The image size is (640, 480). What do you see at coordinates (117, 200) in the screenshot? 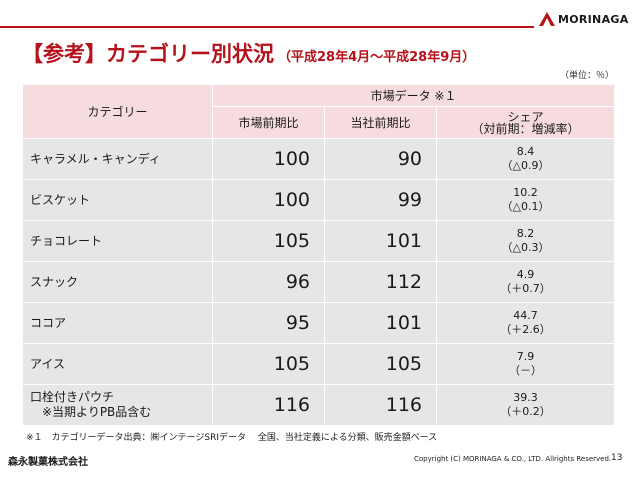
I see `category-cell: ビスケット` at bounding box center [117, 200].